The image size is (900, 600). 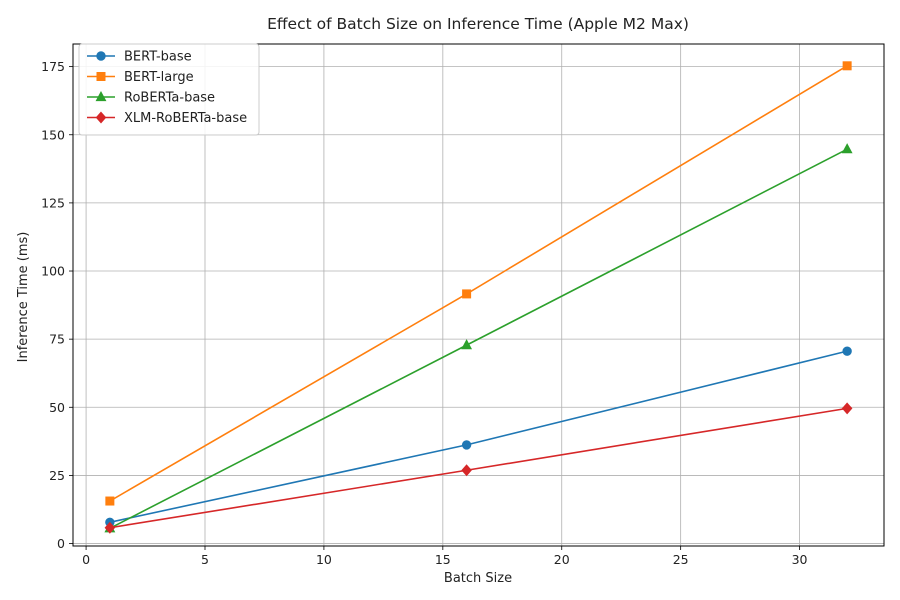 What do you see at coordinates (800, 559) in the screenshot?
I see `x-tick-label: 30` at bounding box center [800, 559].